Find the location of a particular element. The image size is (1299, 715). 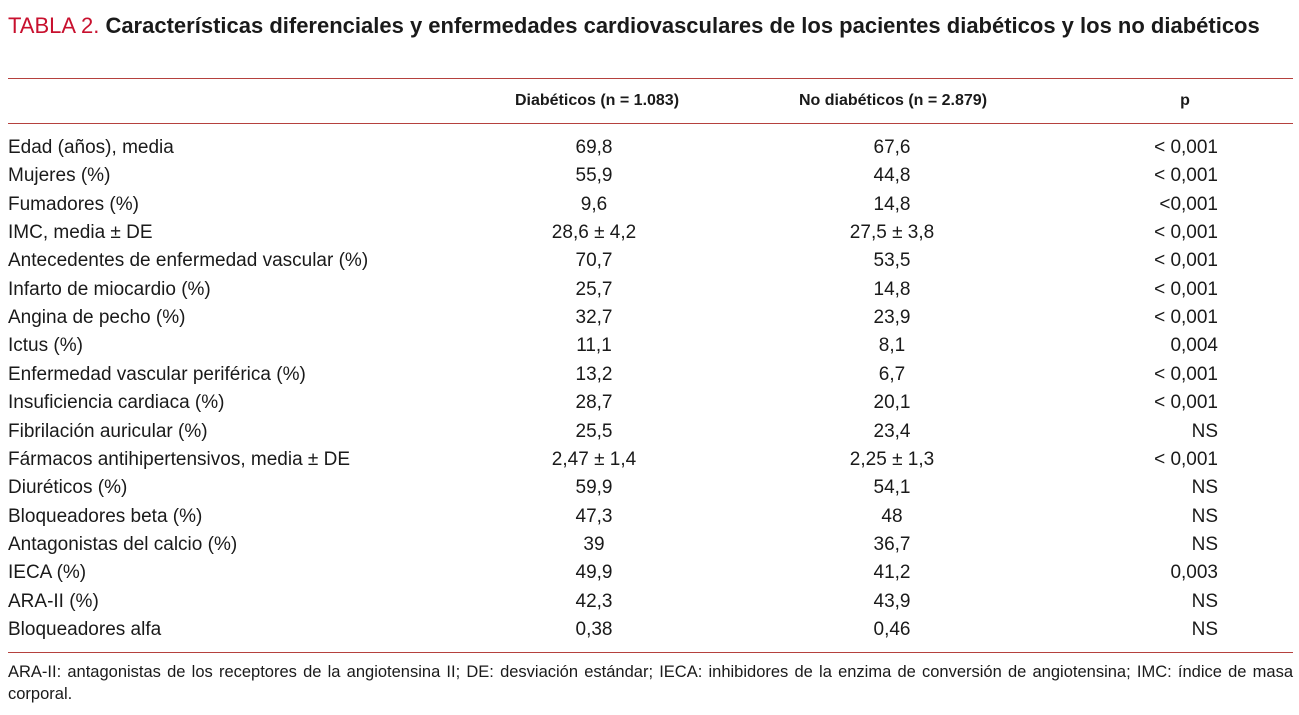

row-label: Fármacos antihipertensivos, media ± DE is located at coordinates (179, 459).